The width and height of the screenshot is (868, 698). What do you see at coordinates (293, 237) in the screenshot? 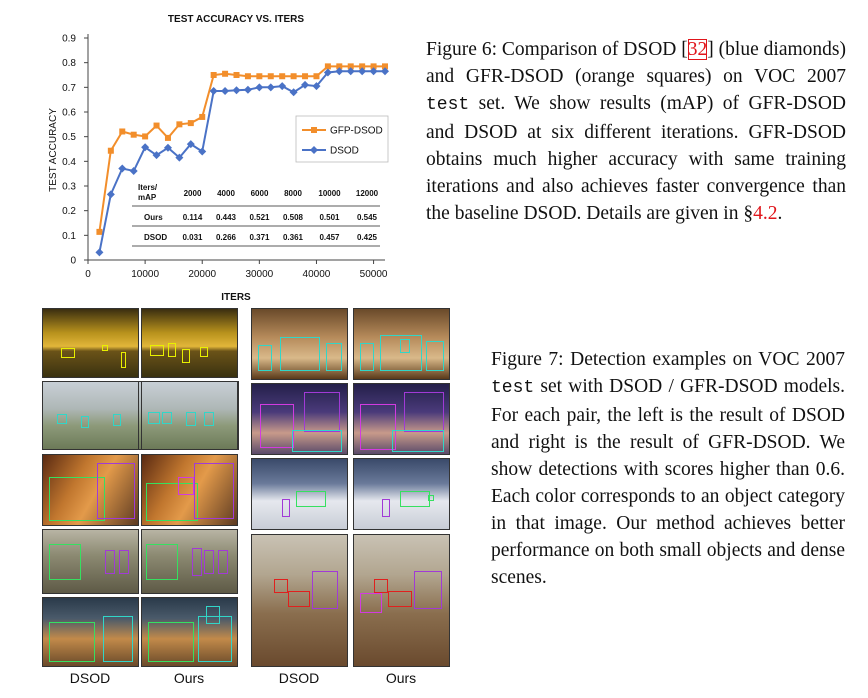
I see `table-cell: 0.361` at bounding box center [293, 237].